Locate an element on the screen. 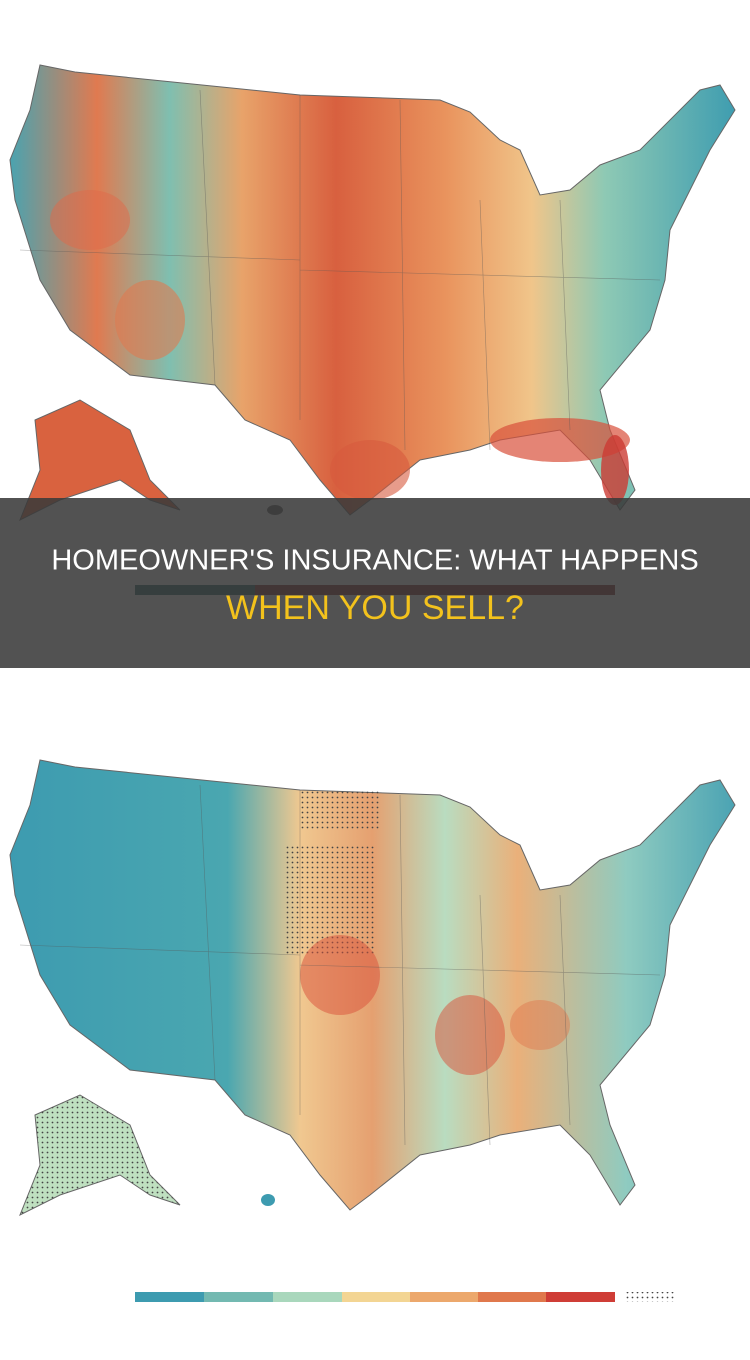  title-banner is located at coordinates (375, 583).